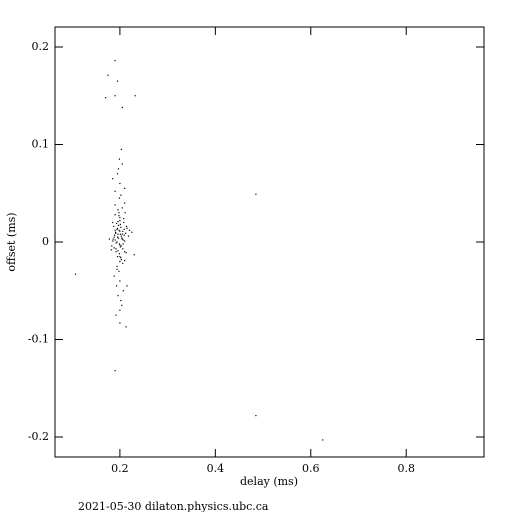  I want to click on y-tick-label: 0.1, so click(41, 143).